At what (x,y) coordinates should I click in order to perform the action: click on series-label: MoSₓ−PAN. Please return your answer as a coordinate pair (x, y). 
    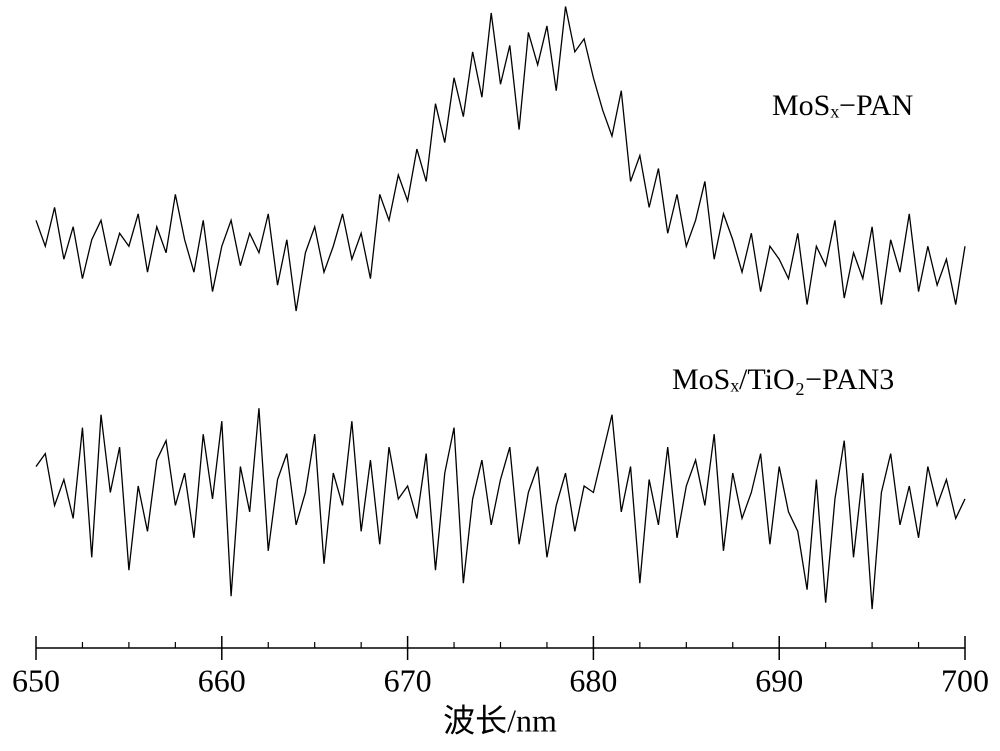
    Looking at the image, I should click on (842, 105).